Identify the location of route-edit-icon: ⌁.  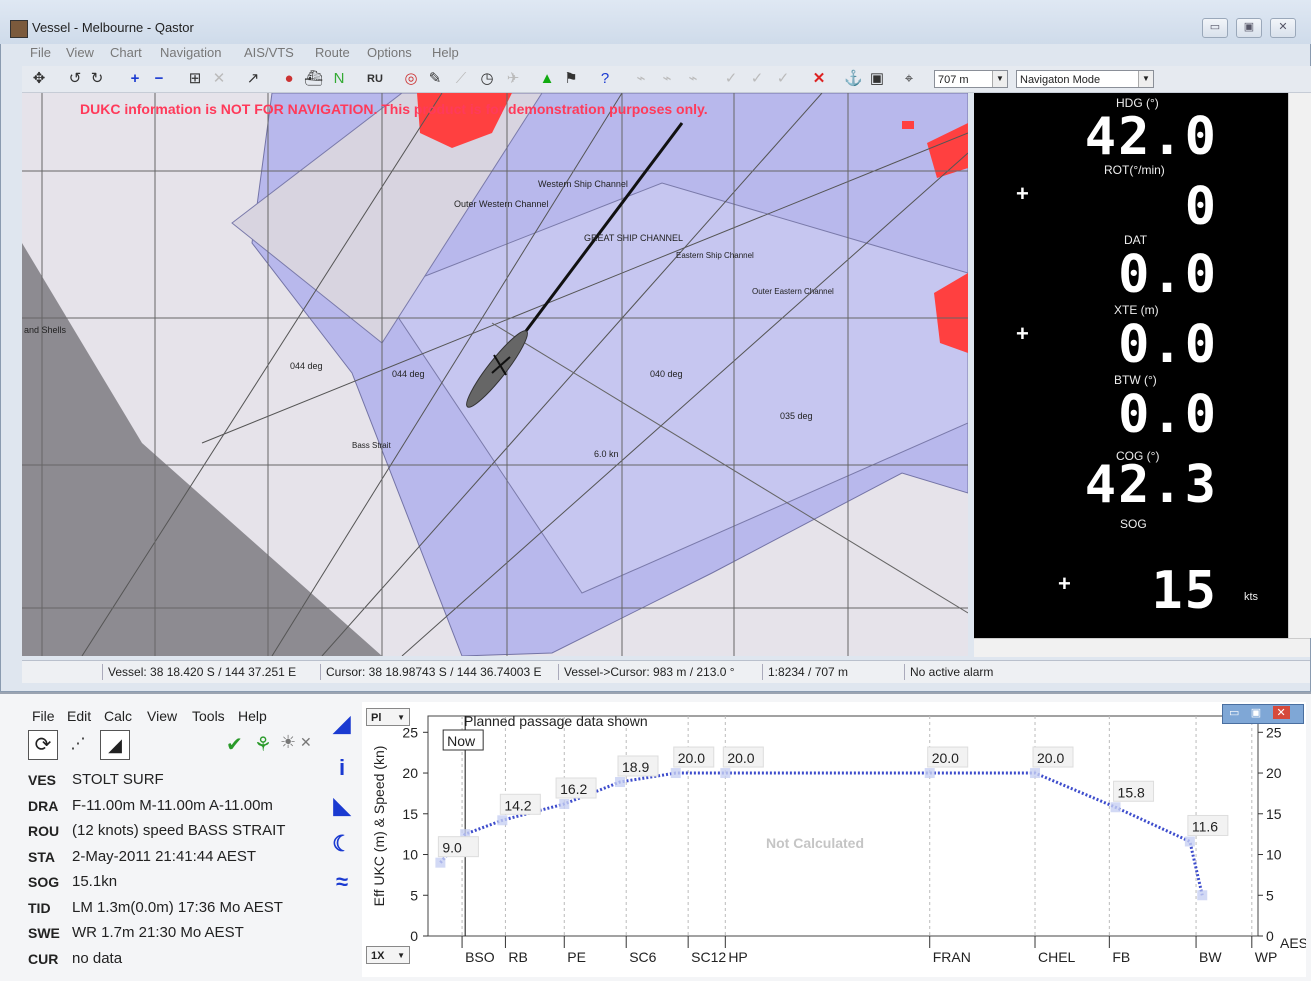
(667, 78).